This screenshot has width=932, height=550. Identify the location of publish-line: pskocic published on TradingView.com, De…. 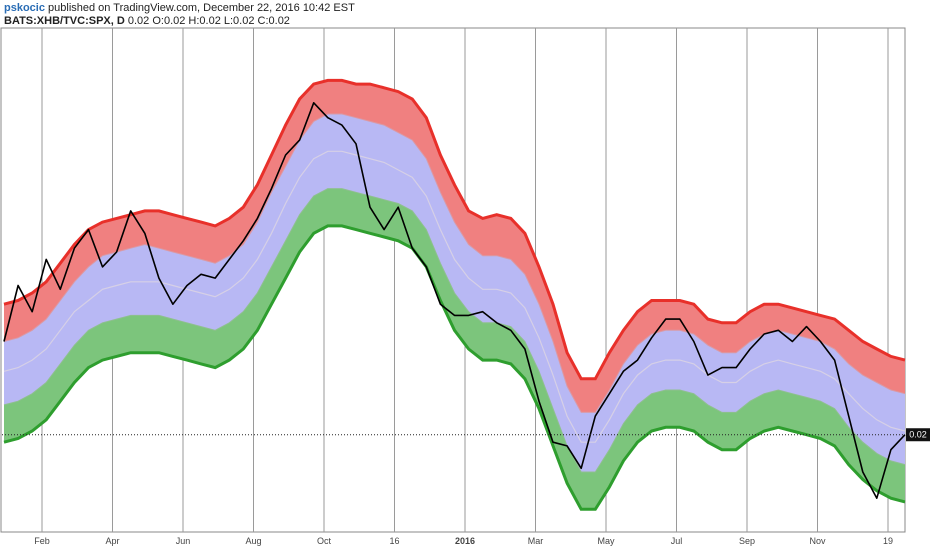
(179, 8).